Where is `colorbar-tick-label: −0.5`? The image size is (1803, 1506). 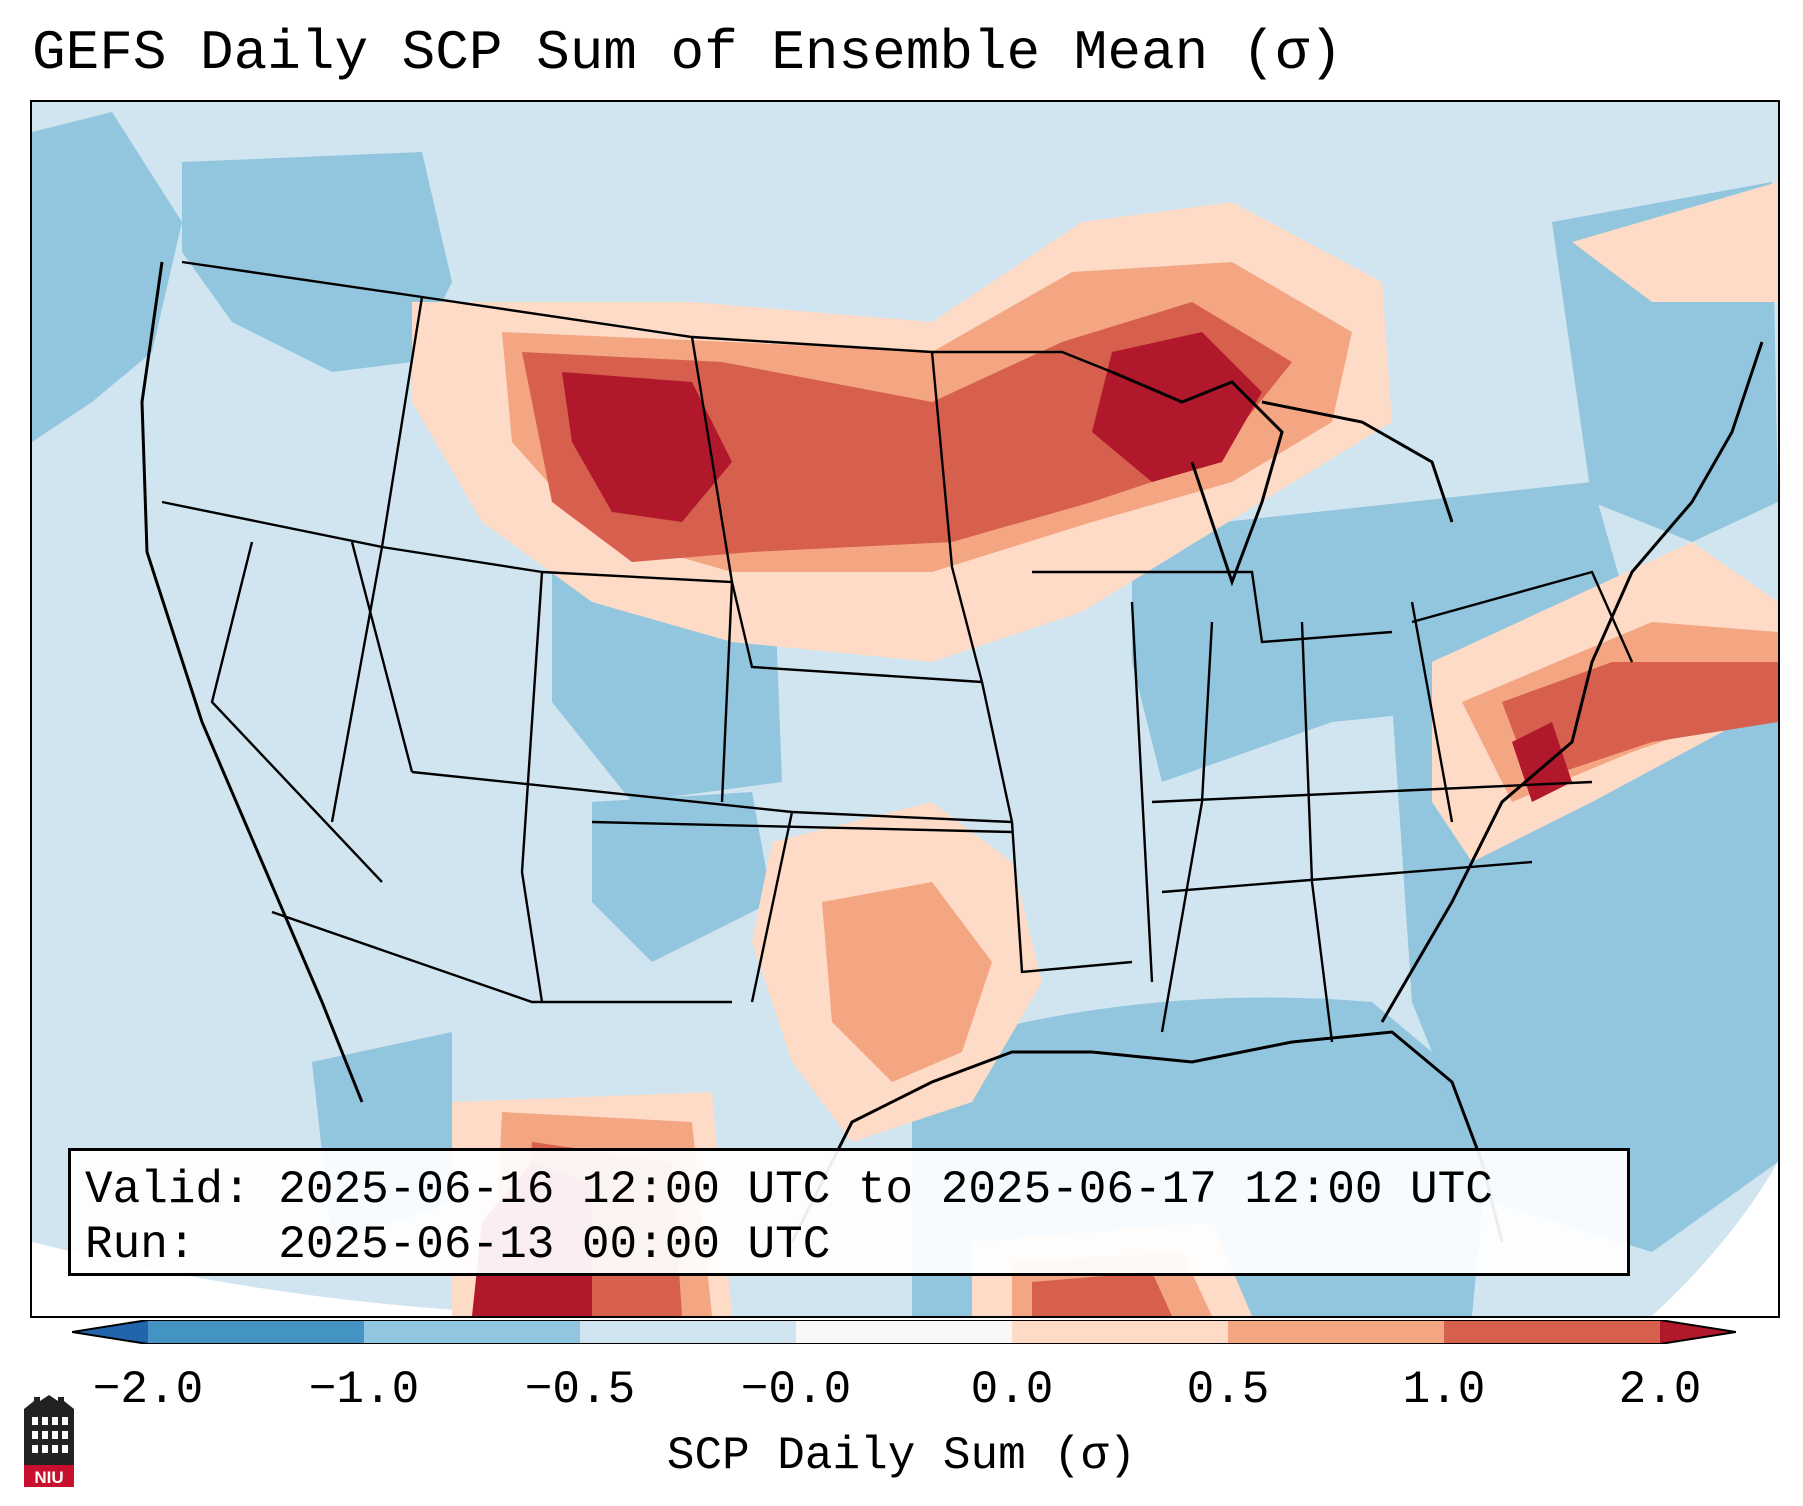
colorbar-tick-label: −0.5 is located at coordinates (580, 1390).